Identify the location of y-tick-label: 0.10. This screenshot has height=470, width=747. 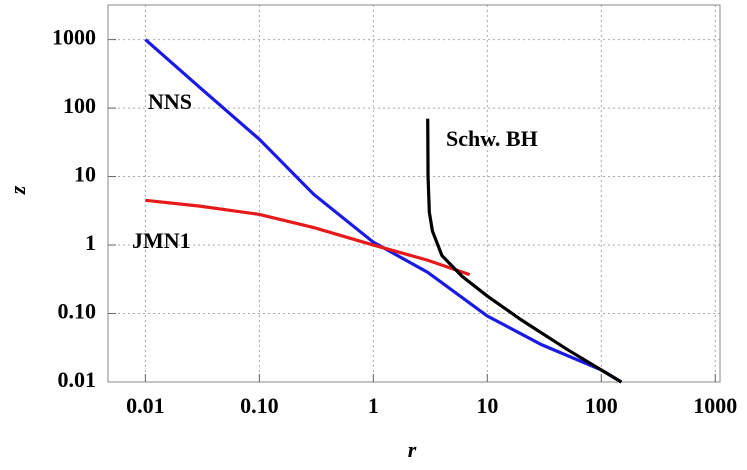
(77, 311).